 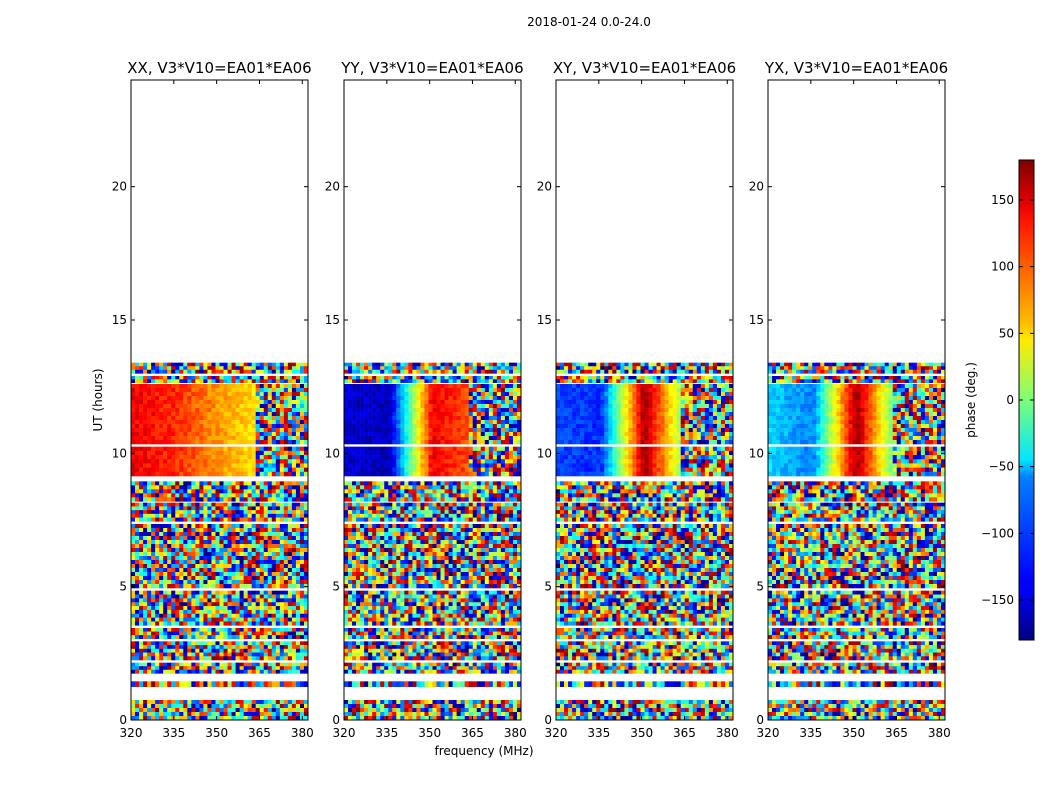 I want to click on colorbar-tick-label: 0, so click(x=1010, y=400).